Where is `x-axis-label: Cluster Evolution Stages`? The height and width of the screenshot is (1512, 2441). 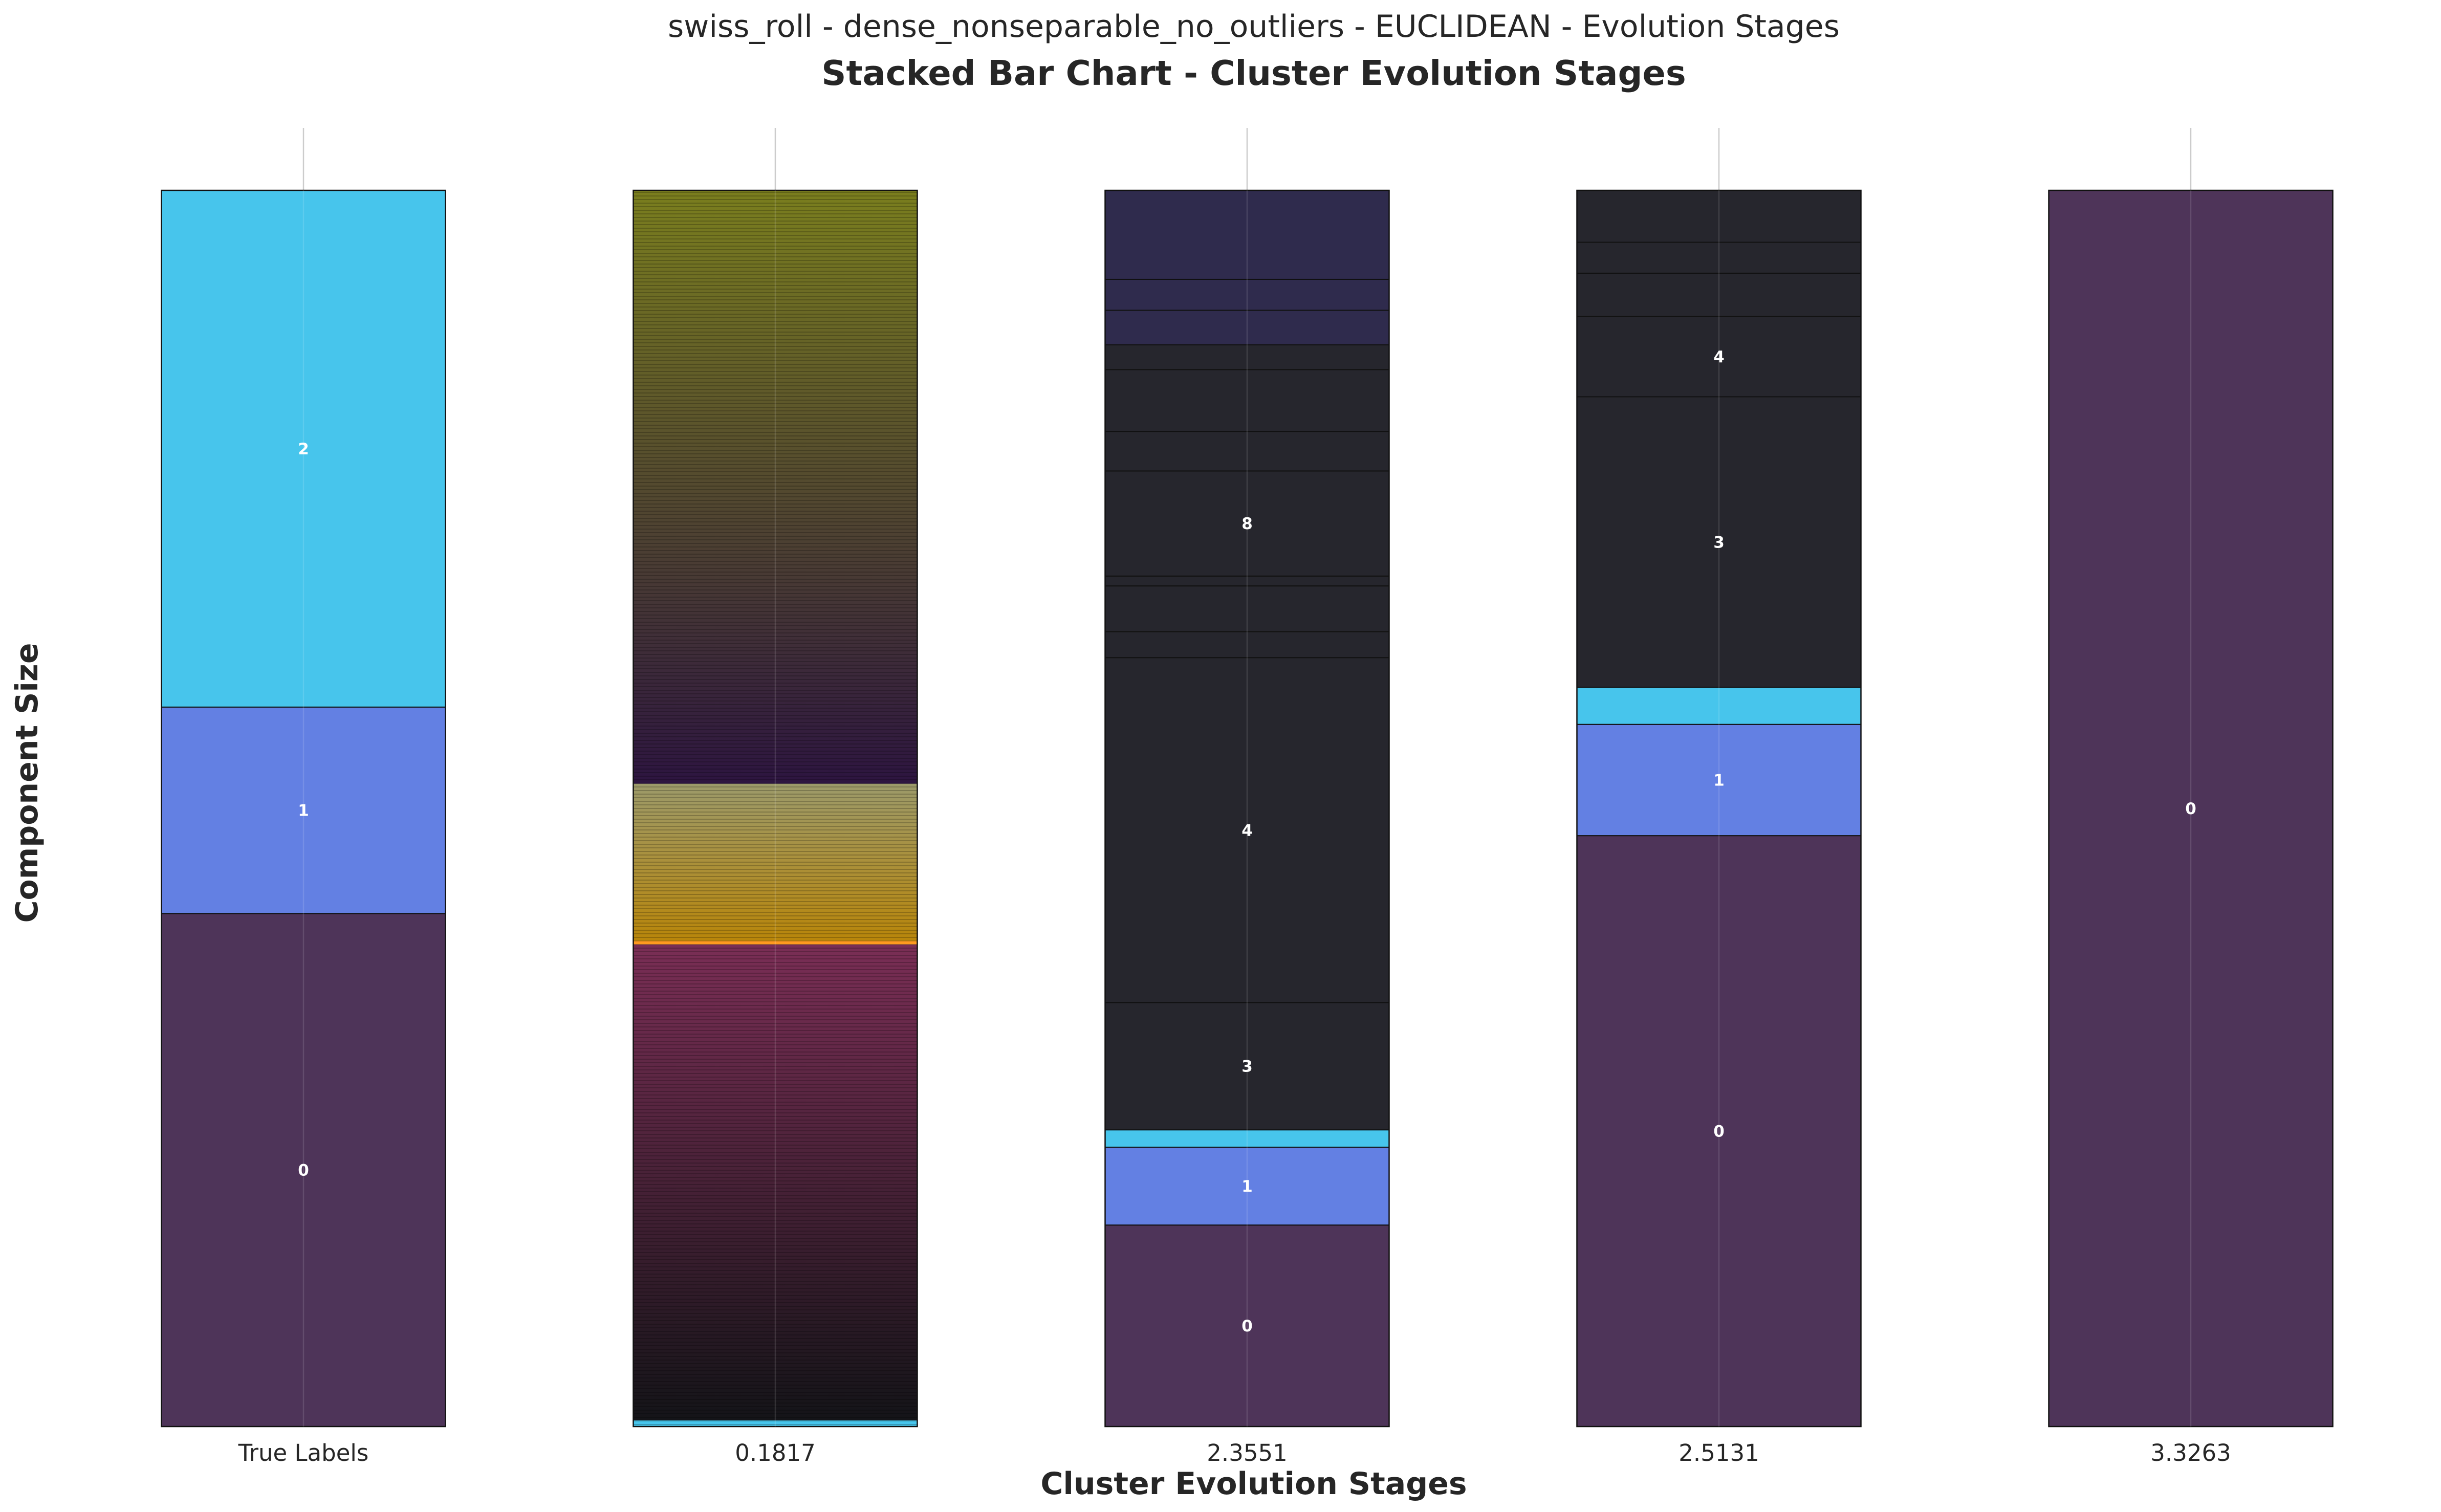 x-axis-label: Cluster Evolution Stages is located at coordinates (1253, 1484).